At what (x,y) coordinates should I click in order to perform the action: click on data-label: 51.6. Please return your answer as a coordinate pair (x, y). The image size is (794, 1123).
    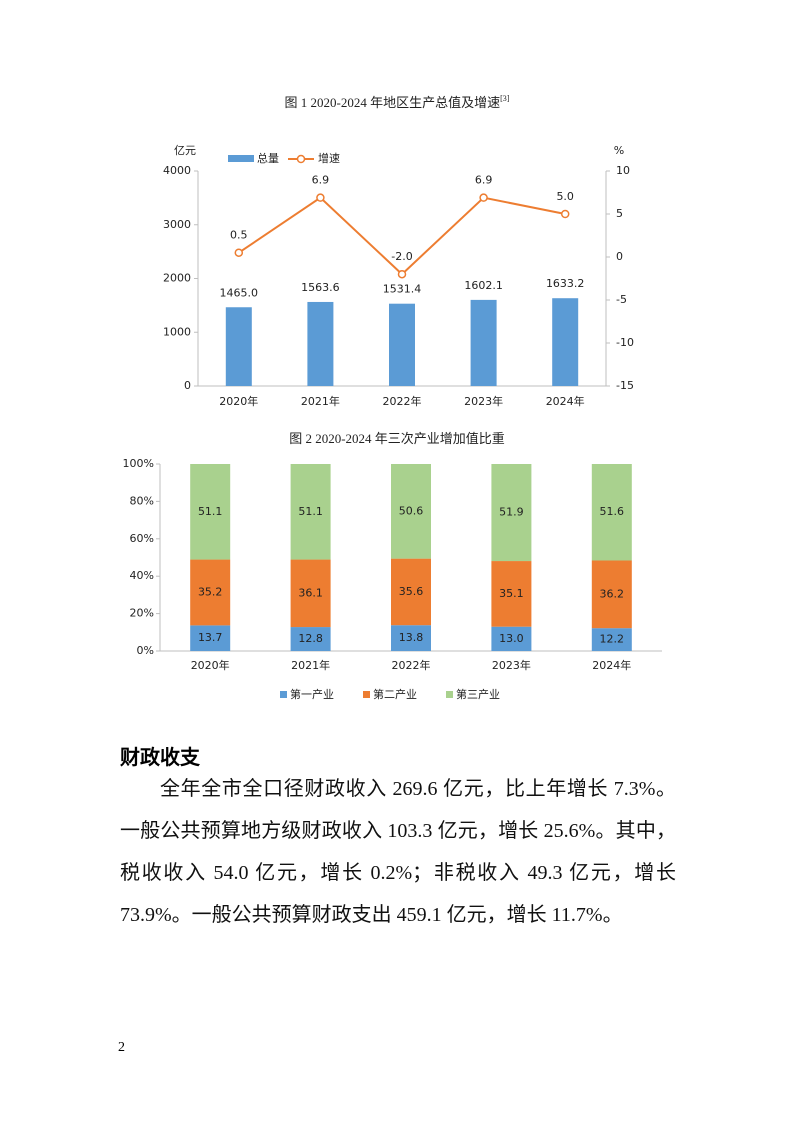
    Looking at the image, I should click on (612, 511).